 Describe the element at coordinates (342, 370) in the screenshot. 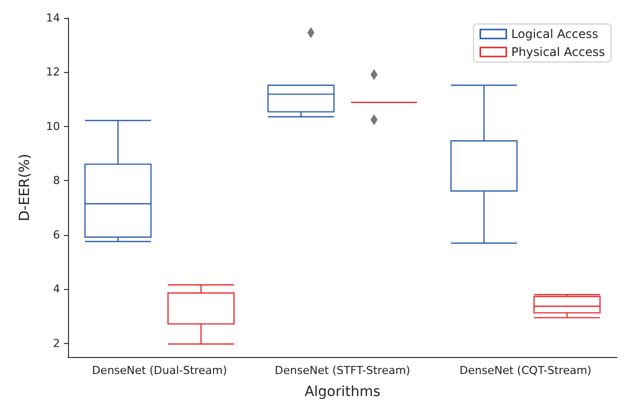

I see `x-tick-label: DenseNet (STFT-Stream)` at that location.